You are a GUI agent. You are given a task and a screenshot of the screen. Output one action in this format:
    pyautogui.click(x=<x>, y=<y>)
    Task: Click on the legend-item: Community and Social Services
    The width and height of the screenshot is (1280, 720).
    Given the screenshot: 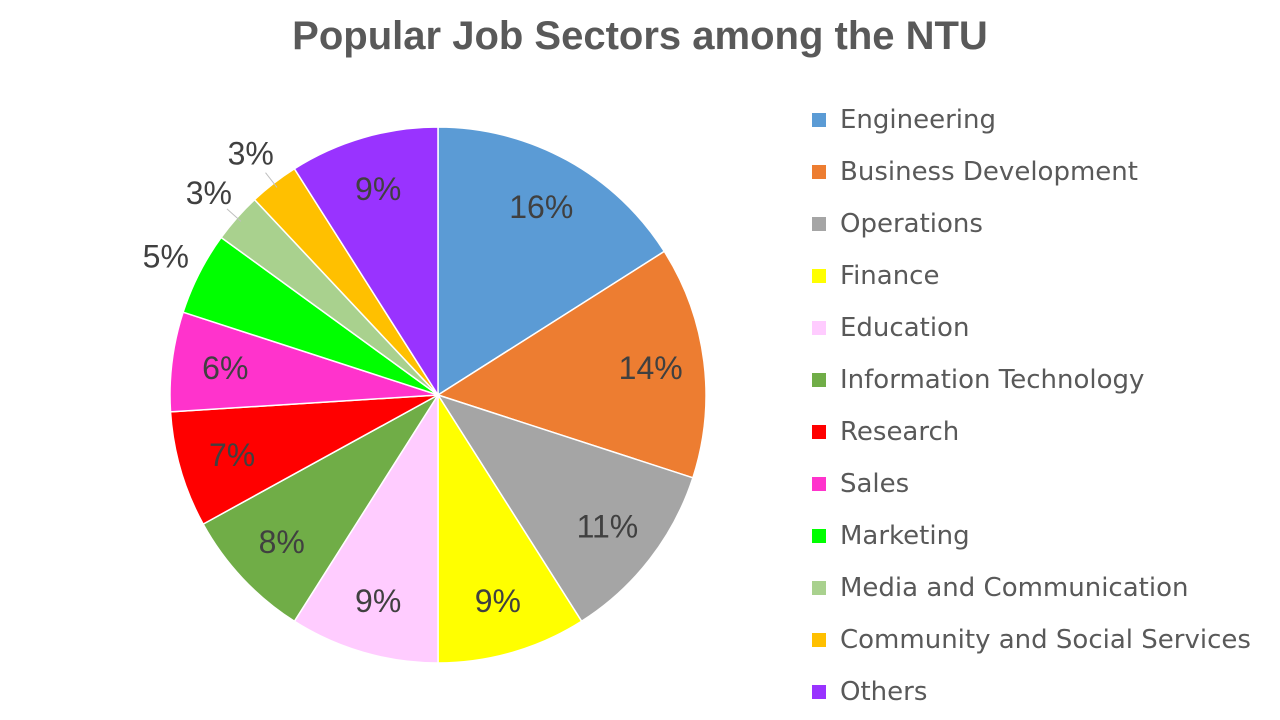 What is the action you would take?
    pyautogui.click(x=1031, y=640)
    